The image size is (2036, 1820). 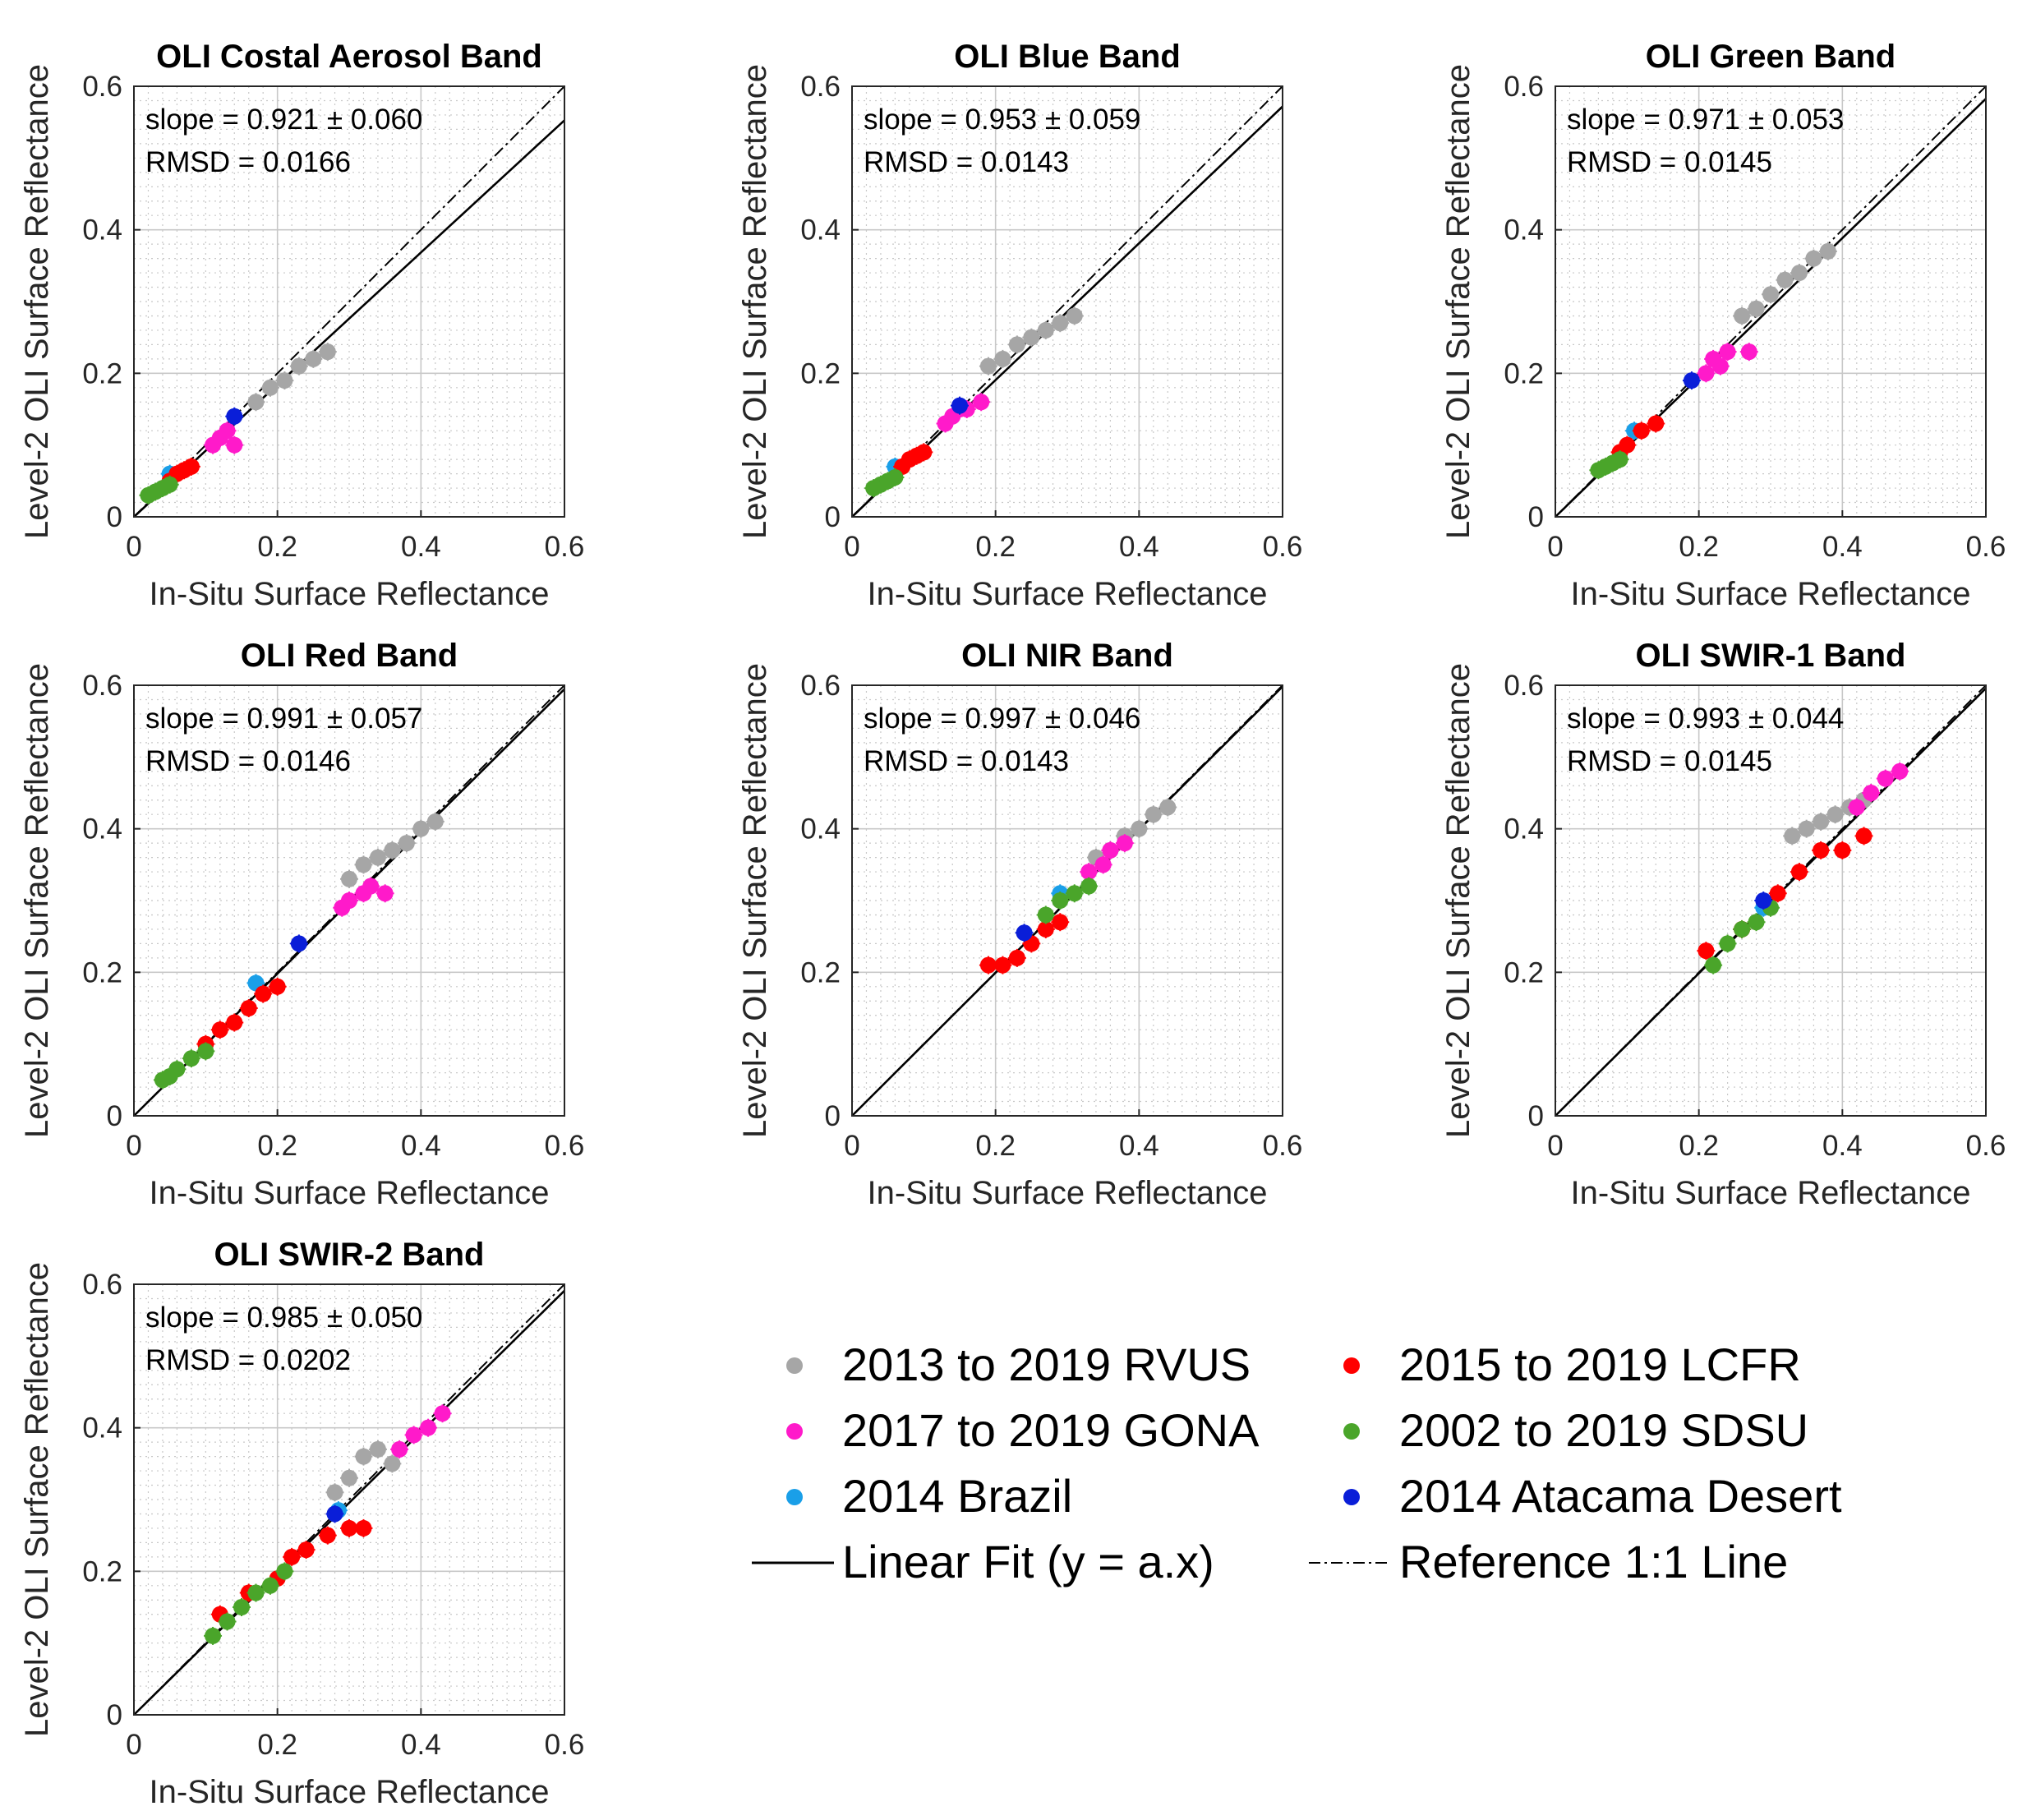 What do you see at coordinates (102, 87) in the screenshot?
I see `y-tick-label: 0.6` at bounding box center [102, 87].